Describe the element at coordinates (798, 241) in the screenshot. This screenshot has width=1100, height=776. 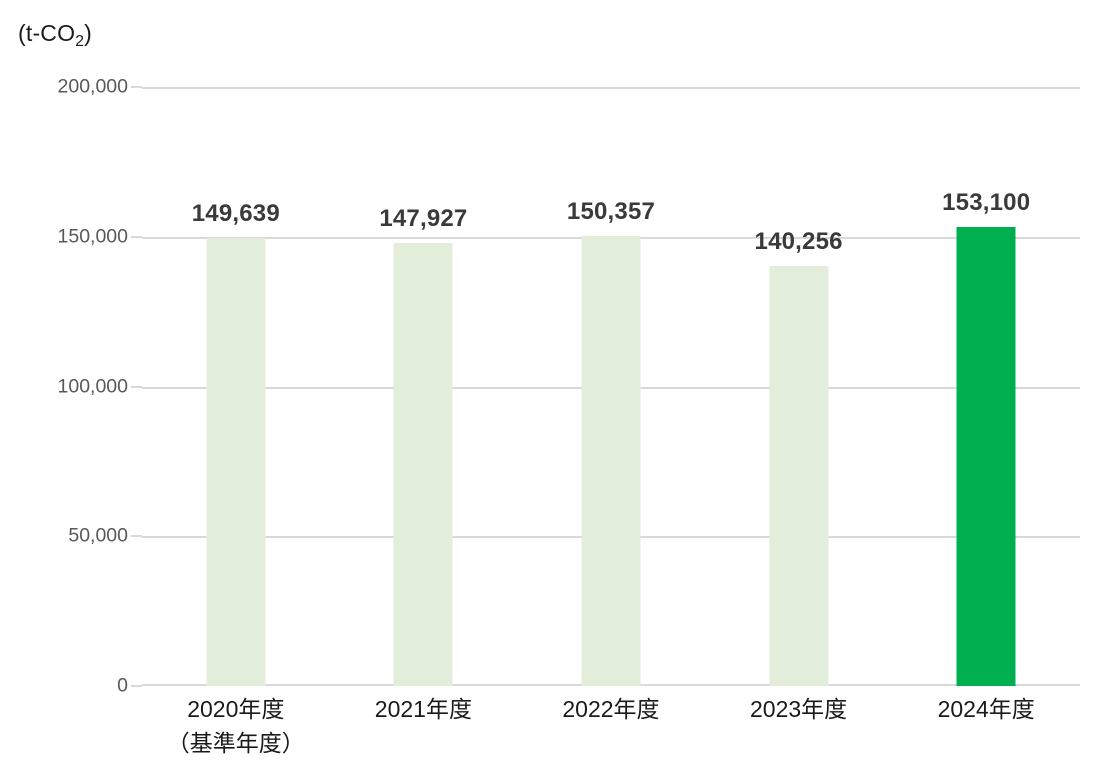
I see `bar-value-label-2023: 140,256` at that location.